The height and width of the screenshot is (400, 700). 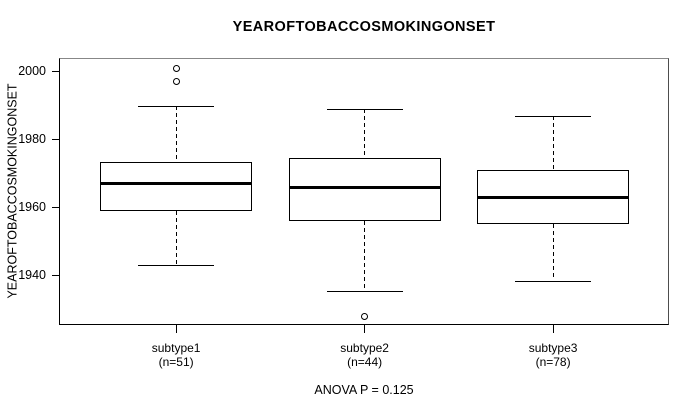 I want to click on outlier-point-subtype2, so click(x=365, y=316).